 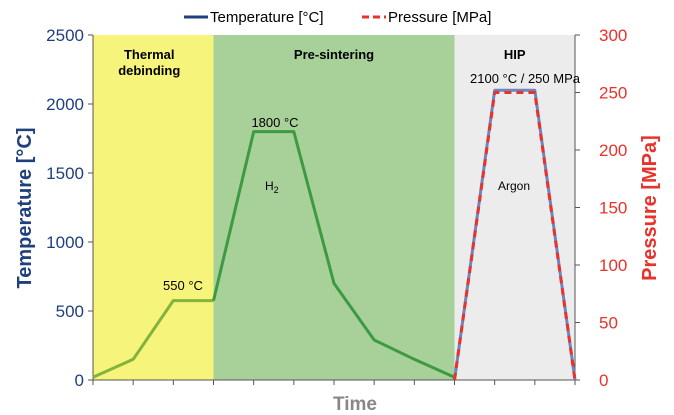 I want to click on y-right-tick-label: 200, so click(x=613, y=150).